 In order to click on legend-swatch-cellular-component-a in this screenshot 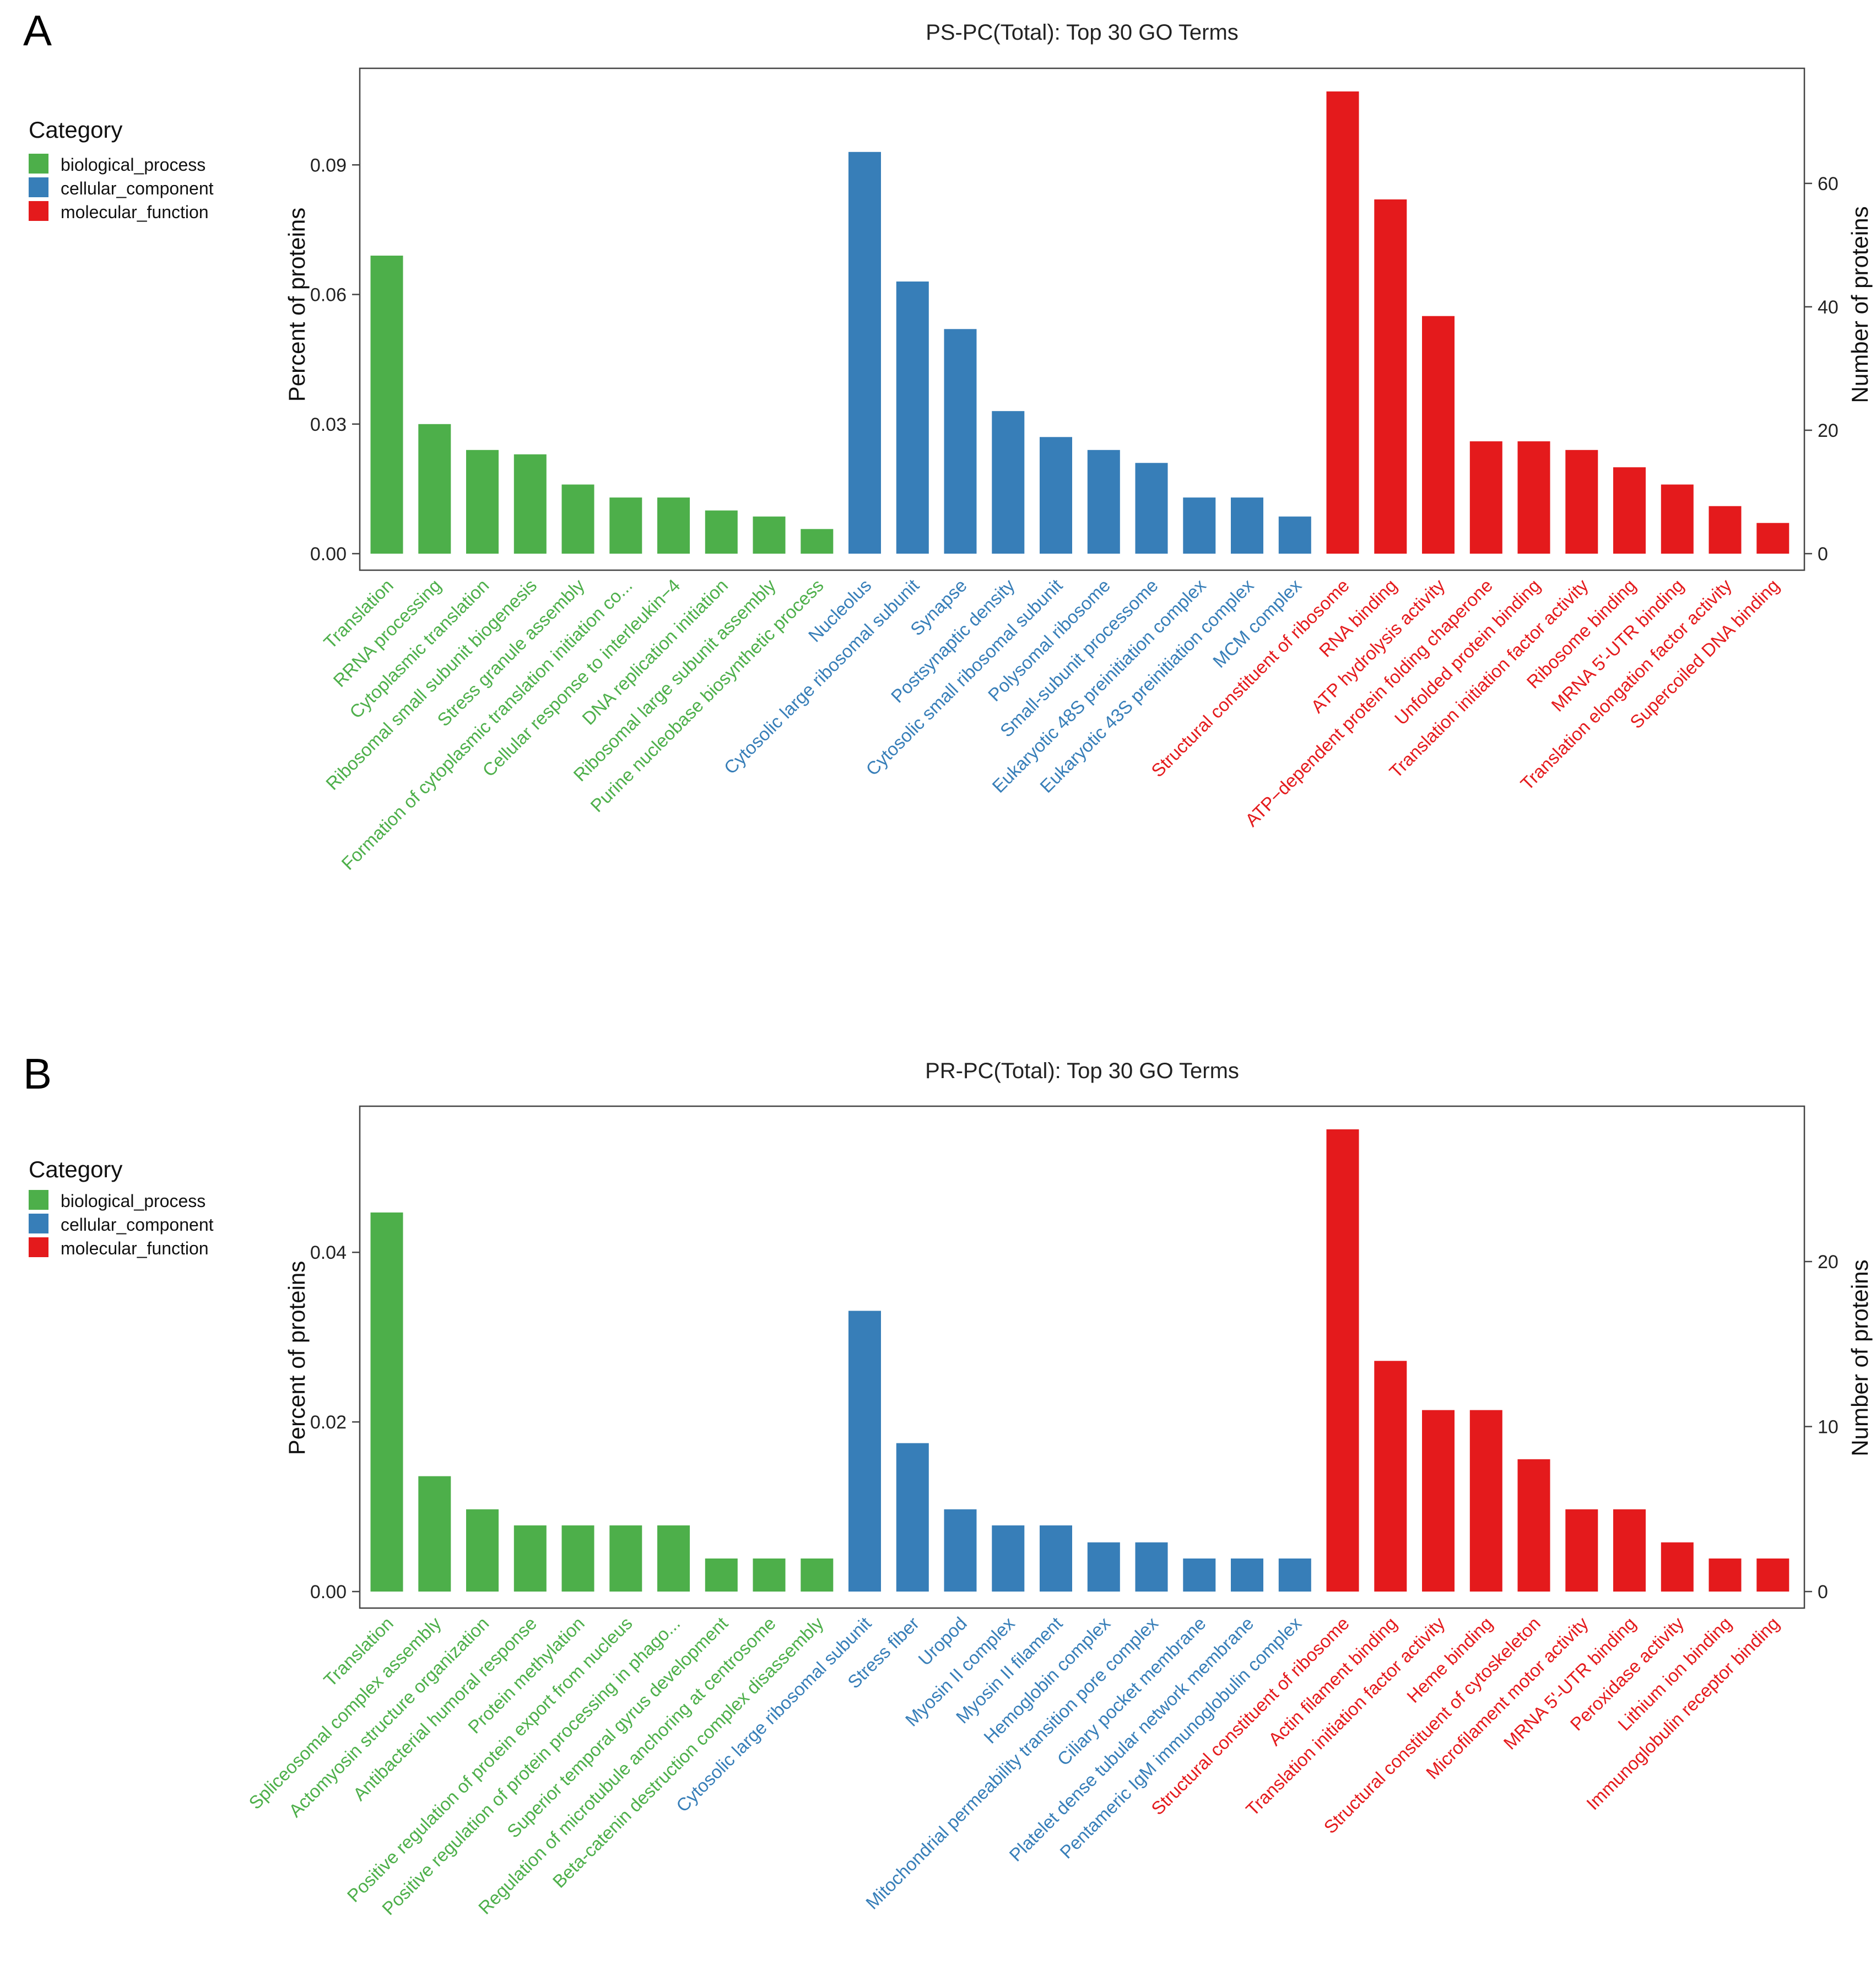, I will do `click(38, 187)`.